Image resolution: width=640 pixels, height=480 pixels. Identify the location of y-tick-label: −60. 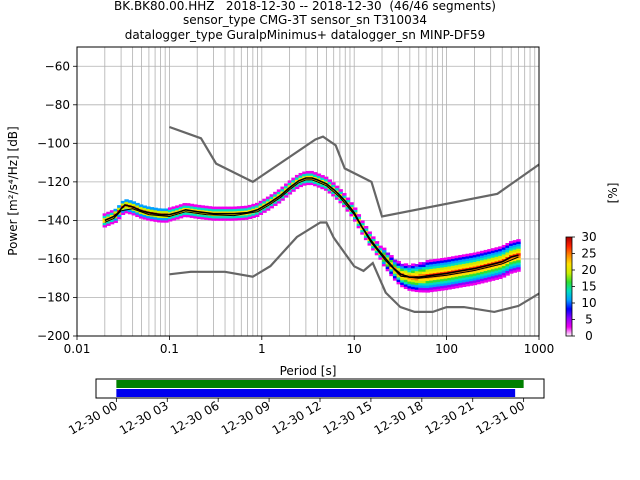
(57, 66).